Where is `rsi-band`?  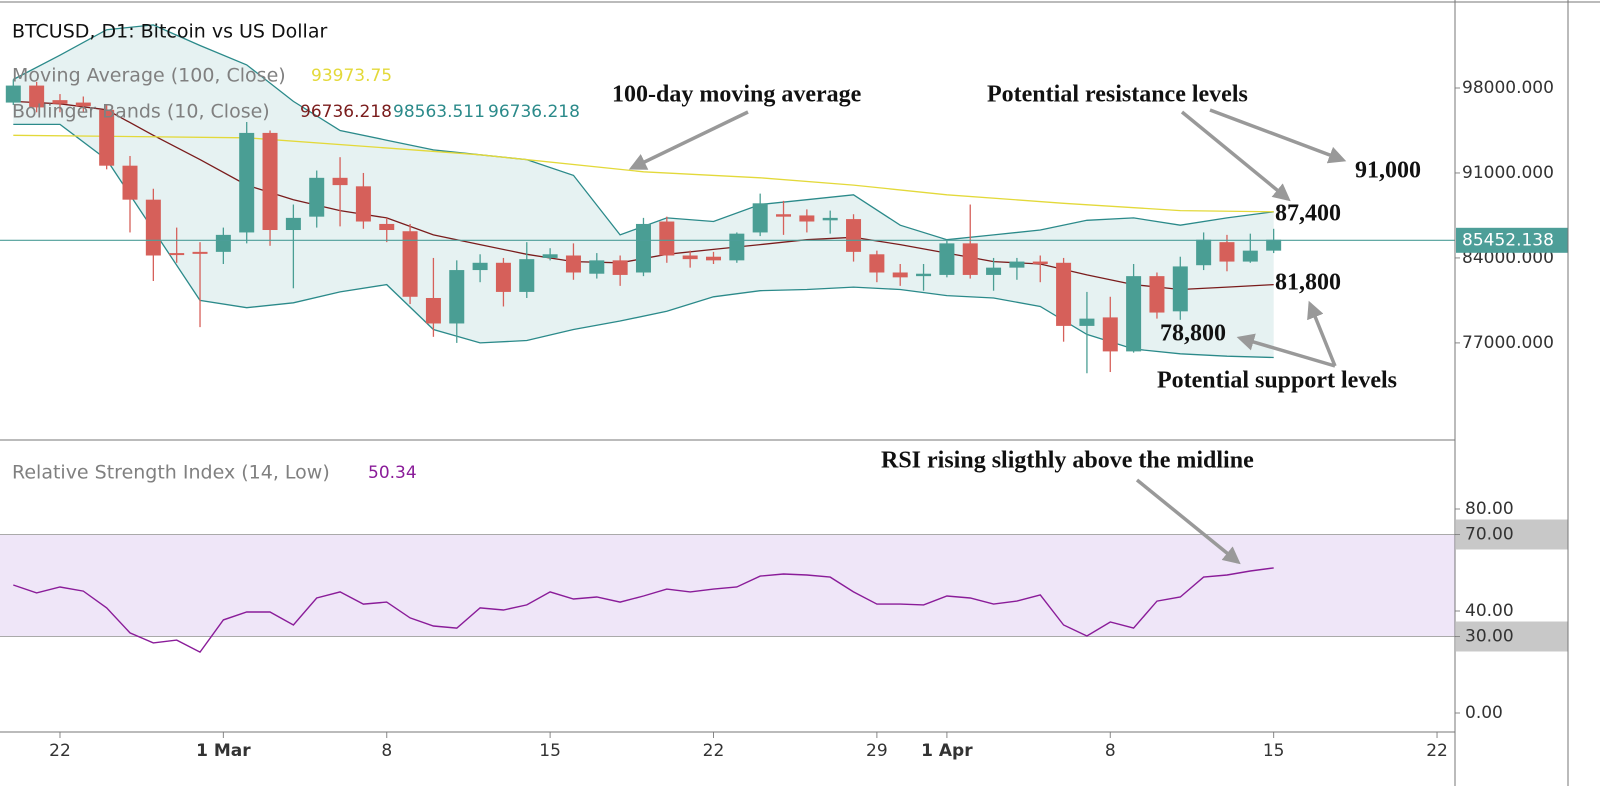
rsi-band is located at coordinates (727, 585).